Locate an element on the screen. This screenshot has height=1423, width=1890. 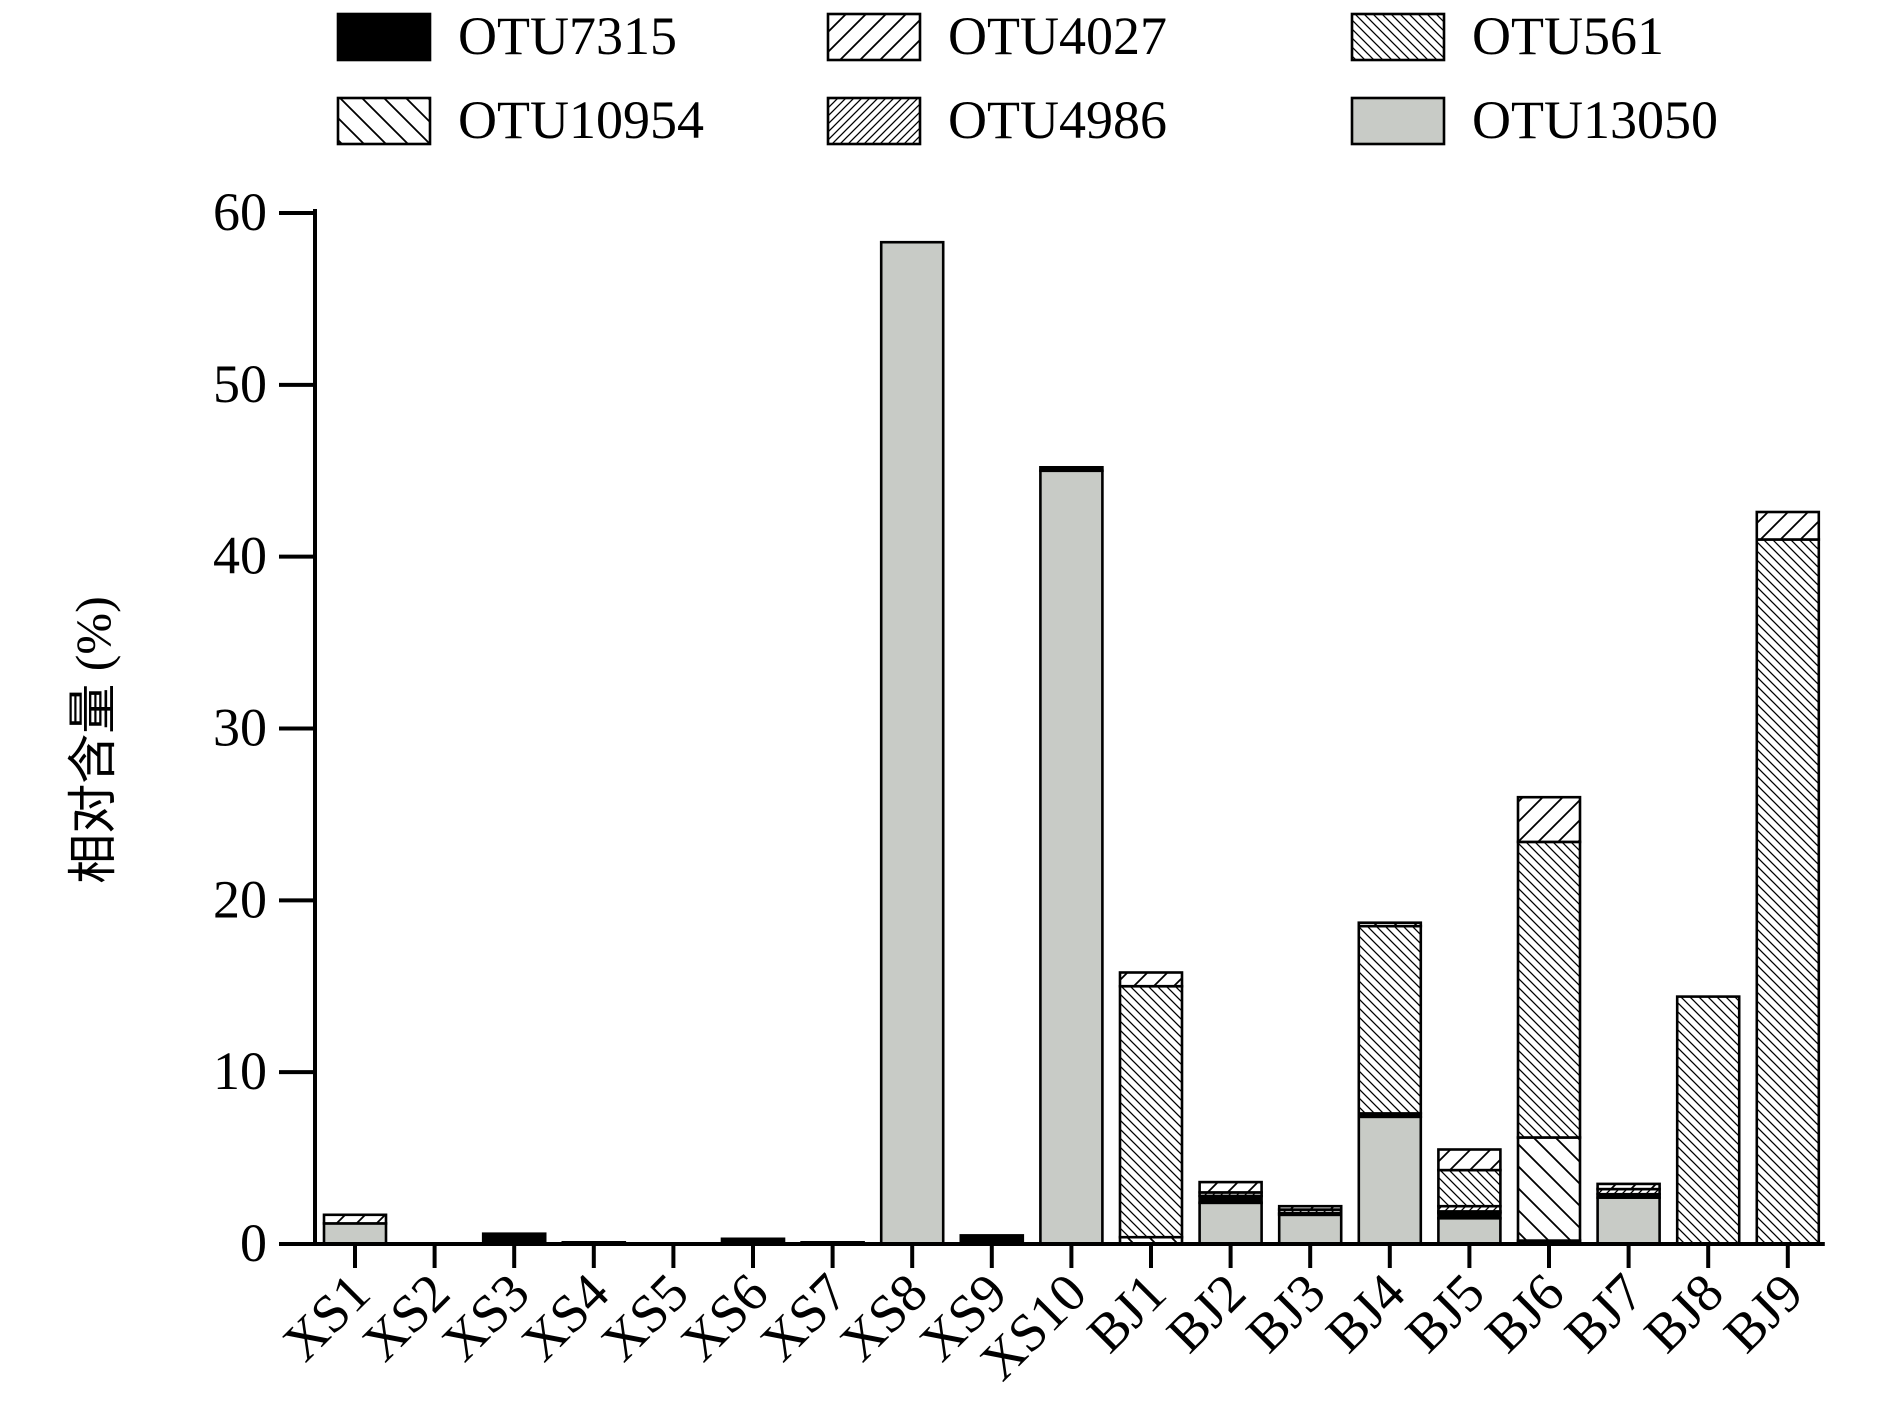
bar-xs10-otu13050 is located at coordinates (1071, 857).